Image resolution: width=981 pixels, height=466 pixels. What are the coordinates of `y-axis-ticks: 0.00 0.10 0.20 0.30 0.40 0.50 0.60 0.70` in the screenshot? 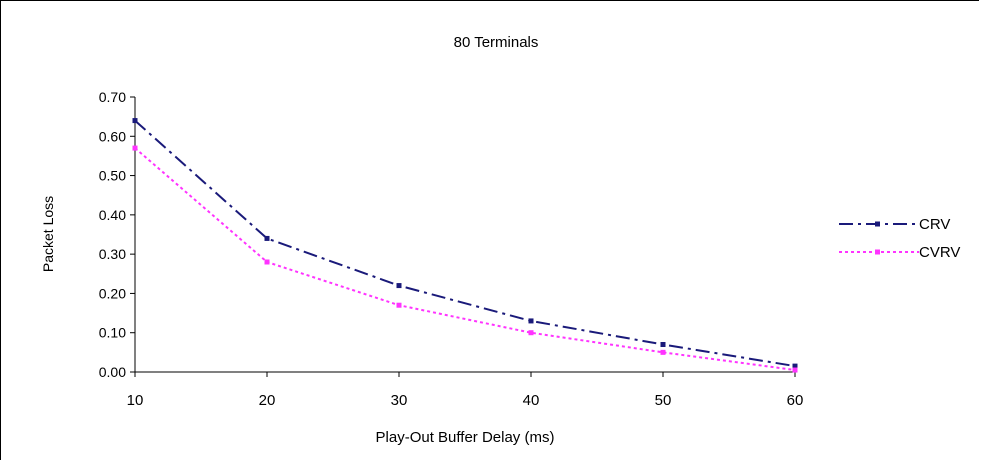 It's located at (117, 234).